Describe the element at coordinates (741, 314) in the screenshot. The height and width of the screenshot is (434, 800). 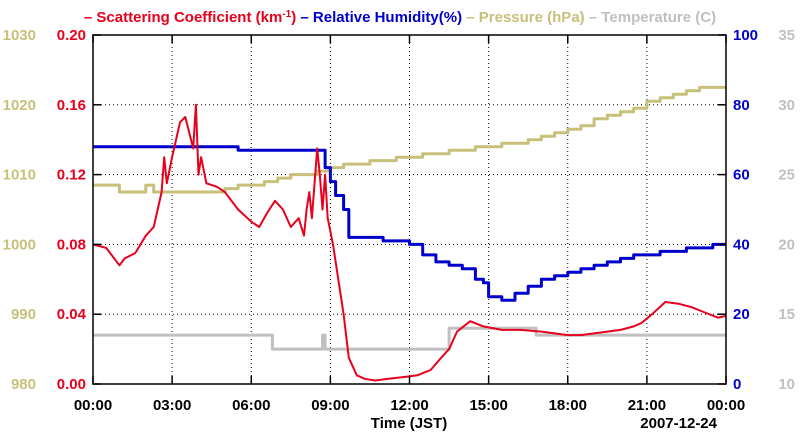
I see `humidity-tick-label: 20` at that location.